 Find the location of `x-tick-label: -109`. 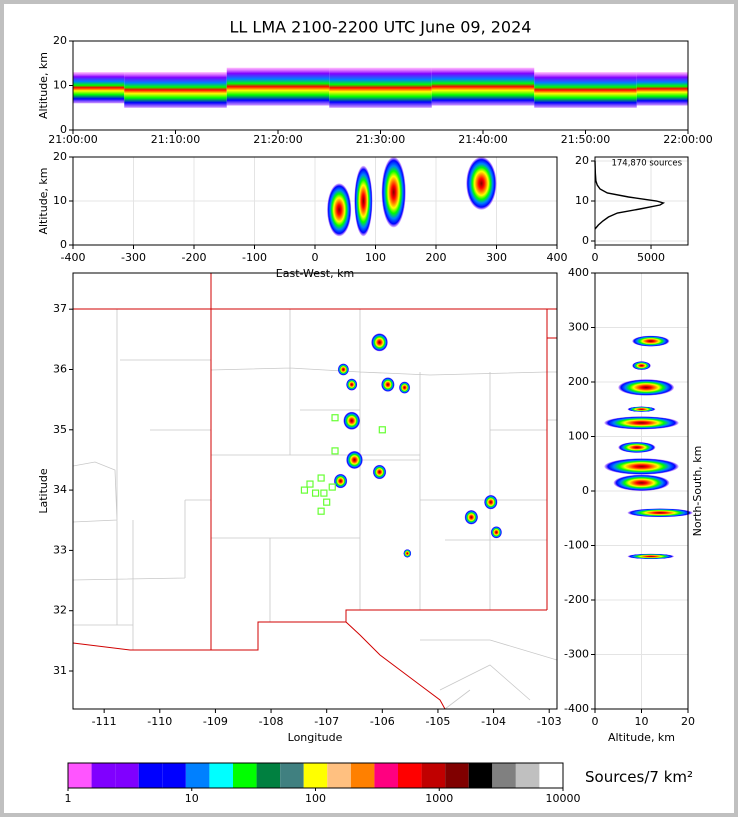

x-tick-label: -109 is located at coordinates (215, 721).